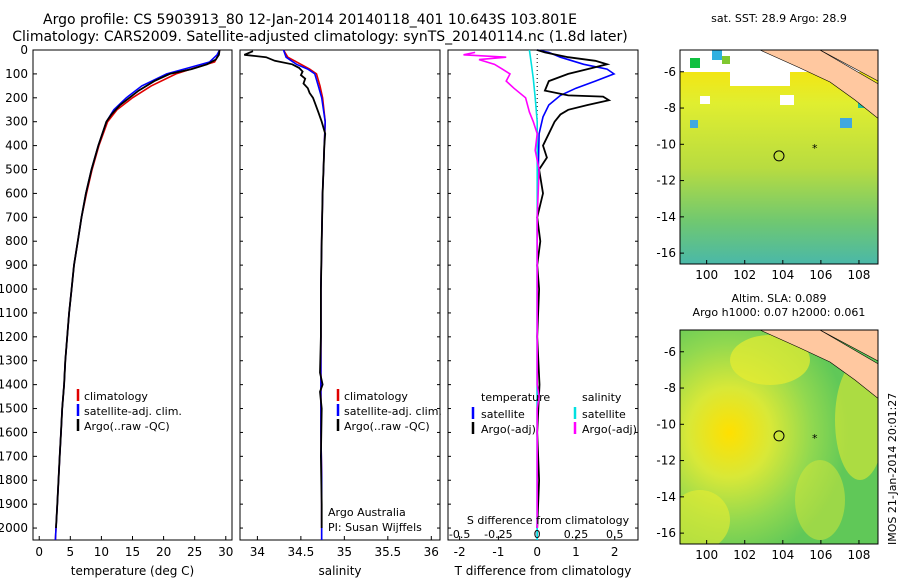  Describe the element at coordinates (515, 397) in the screenshot. I see `diff-legend-t-title: temperature` at that location.